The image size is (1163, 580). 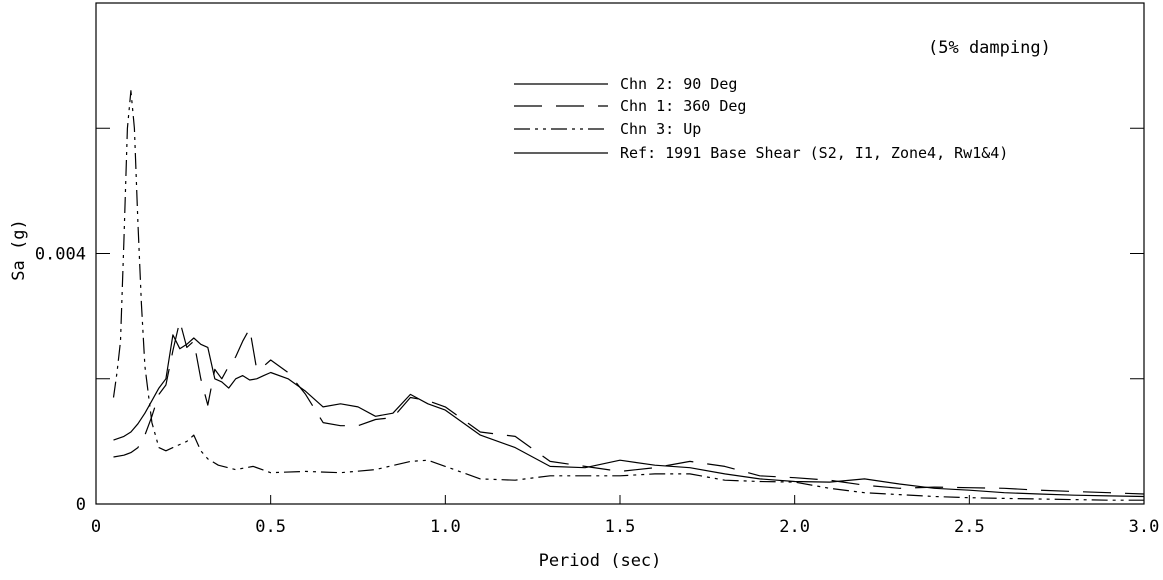 What do you see at coordinates (96, 527) in the screenshot?
I see `x-tick-label-0: 0` at bounding box center [96, 527].